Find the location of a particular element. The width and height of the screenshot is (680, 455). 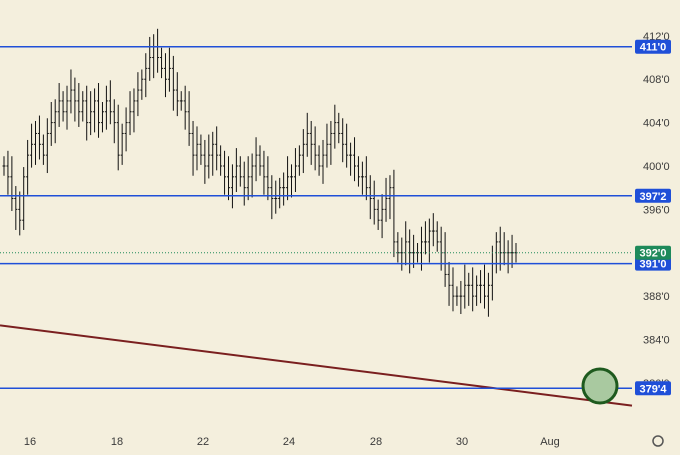

badge-label: 392'0 is located at coordinates (652, 254).